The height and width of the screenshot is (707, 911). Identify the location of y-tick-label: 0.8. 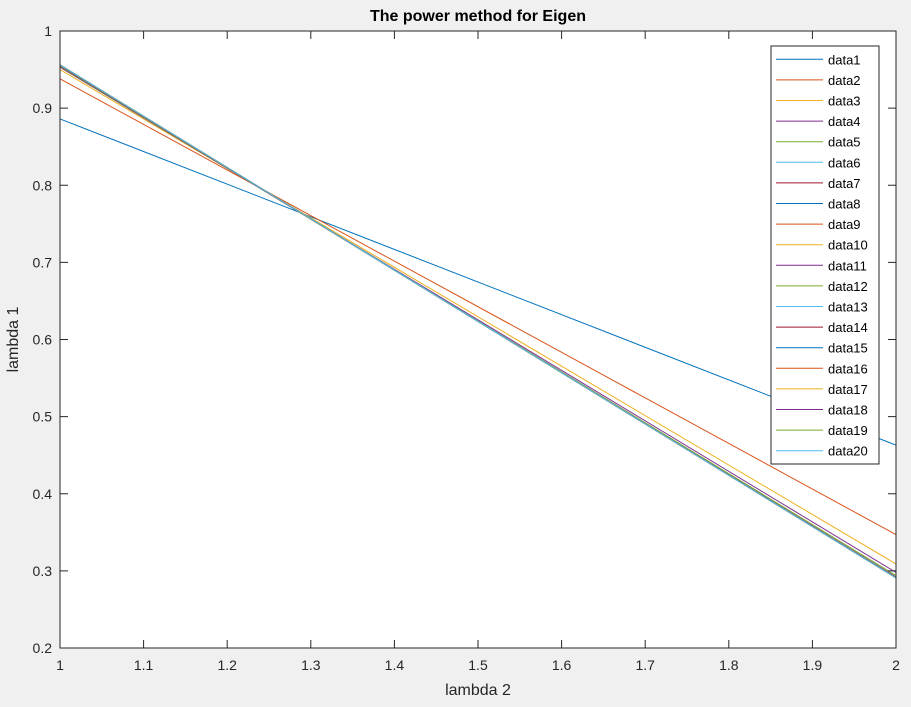
(43, 185).